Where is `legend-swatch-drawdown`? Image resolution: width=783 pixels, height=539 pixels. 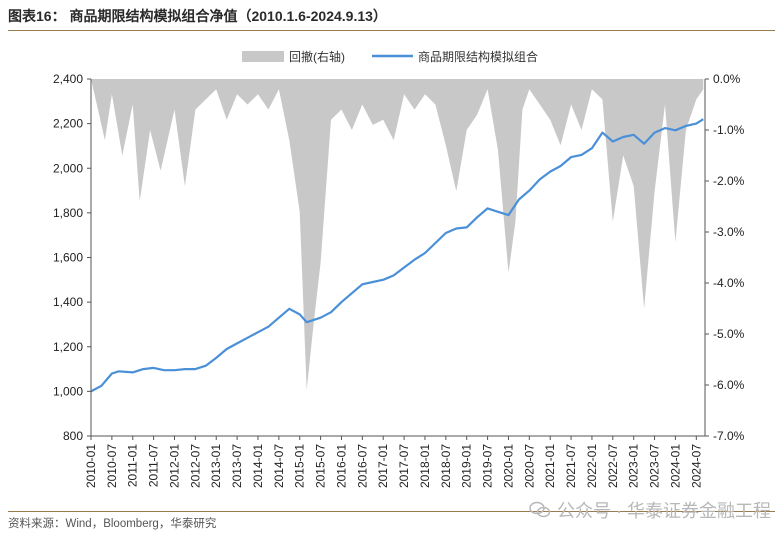
legend-swatch-drawdown is located at coordinates (263, 56).